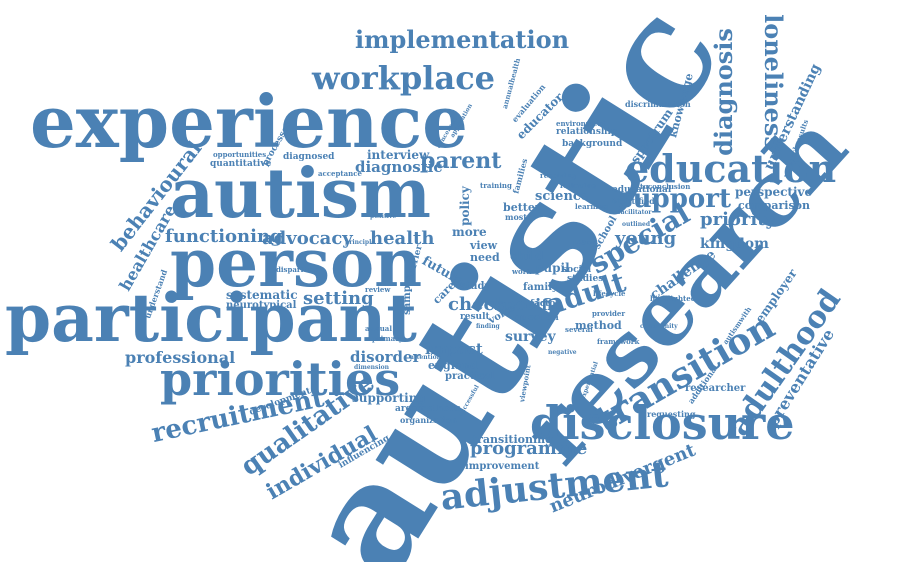 This screenshot has height=562, width=900. Describe the element at coordinates (407, 295) in the screenshot. I see `word-sample: sample` at that location.